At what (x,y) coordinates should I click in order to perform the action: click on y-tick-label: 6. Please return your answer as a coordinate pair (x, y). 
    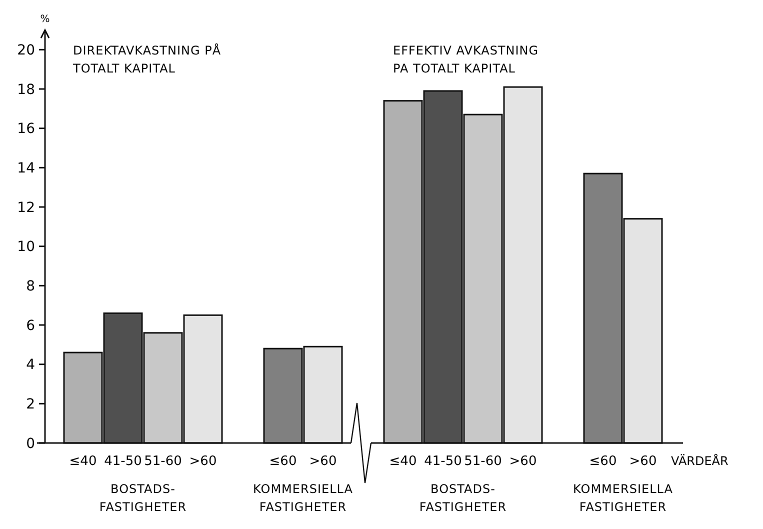
    Looking at the image, I should click on (31, 326).